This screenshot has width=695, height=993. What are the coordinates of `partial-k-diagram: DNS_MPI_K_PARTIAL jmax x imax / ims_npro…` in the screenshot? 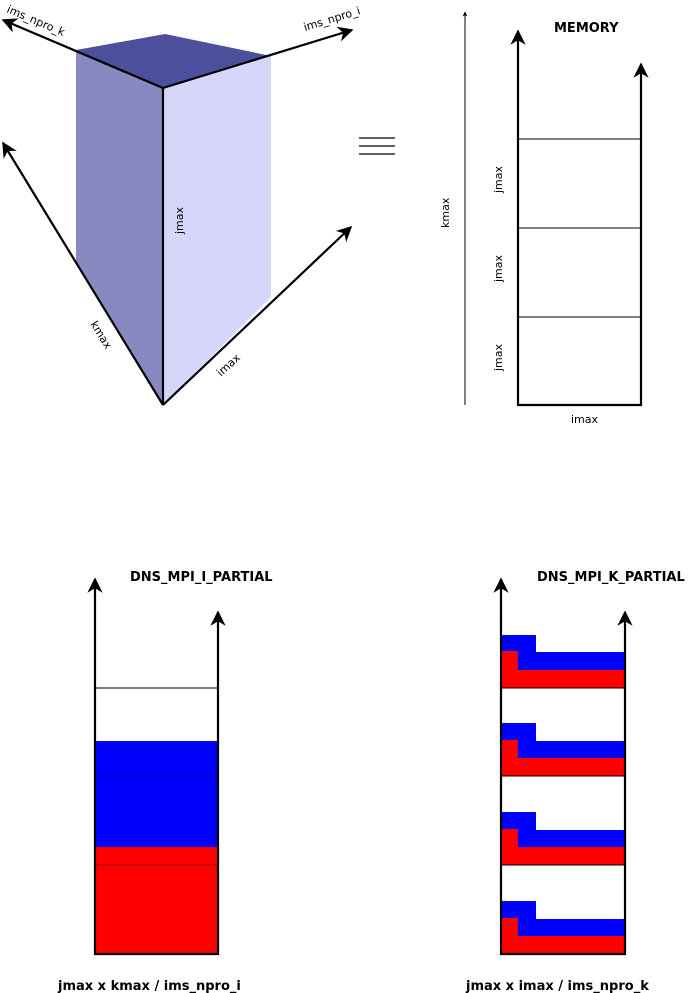 It's located at (575, 781).